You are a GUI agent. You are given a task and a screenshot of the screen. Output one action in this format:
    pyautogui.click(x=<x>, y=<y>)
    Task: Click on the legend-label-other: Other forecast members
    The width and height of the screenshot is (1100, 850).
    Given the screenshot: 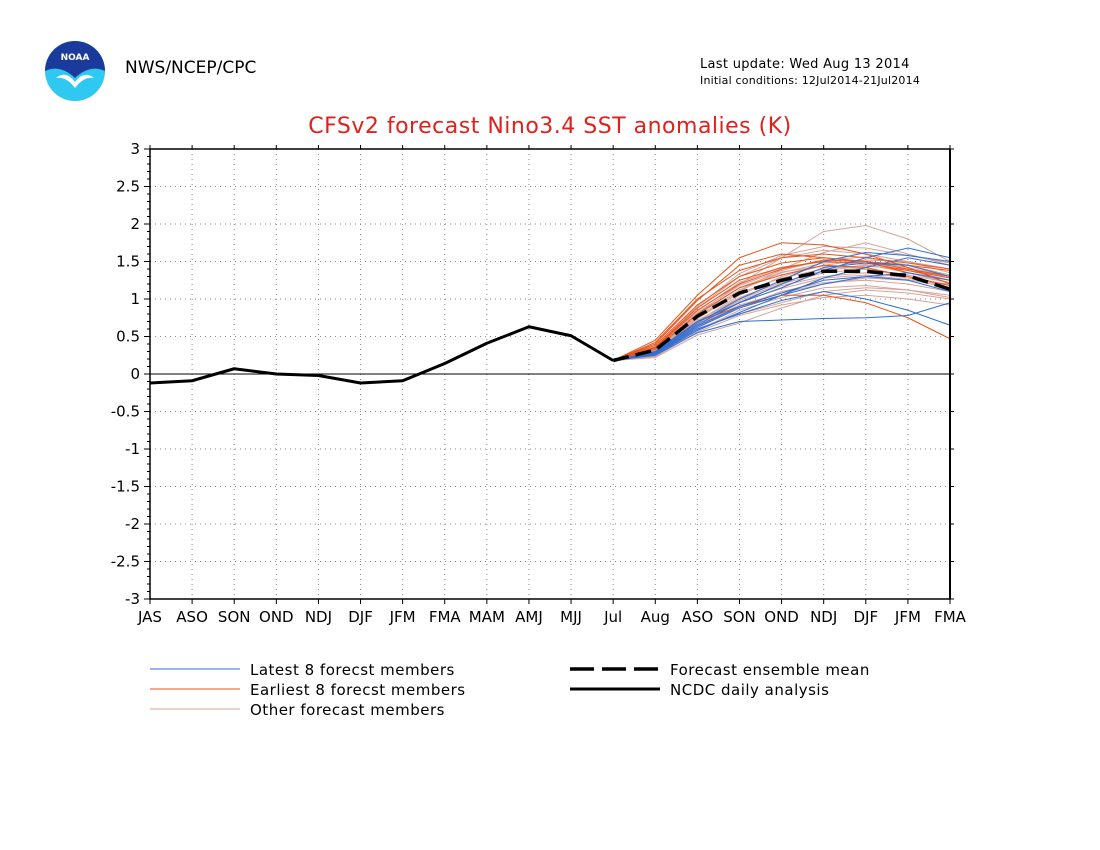 What is the action you would take?
    pyautogui.click(x=347, y=710)
    